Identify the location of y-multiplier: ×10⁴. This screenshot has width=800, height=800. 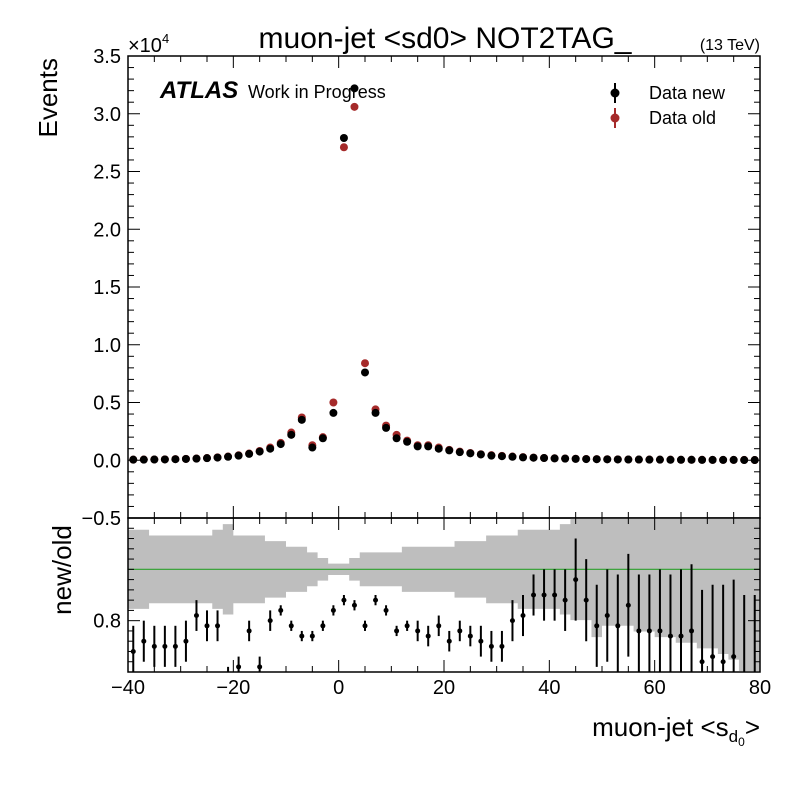
(148, 44).